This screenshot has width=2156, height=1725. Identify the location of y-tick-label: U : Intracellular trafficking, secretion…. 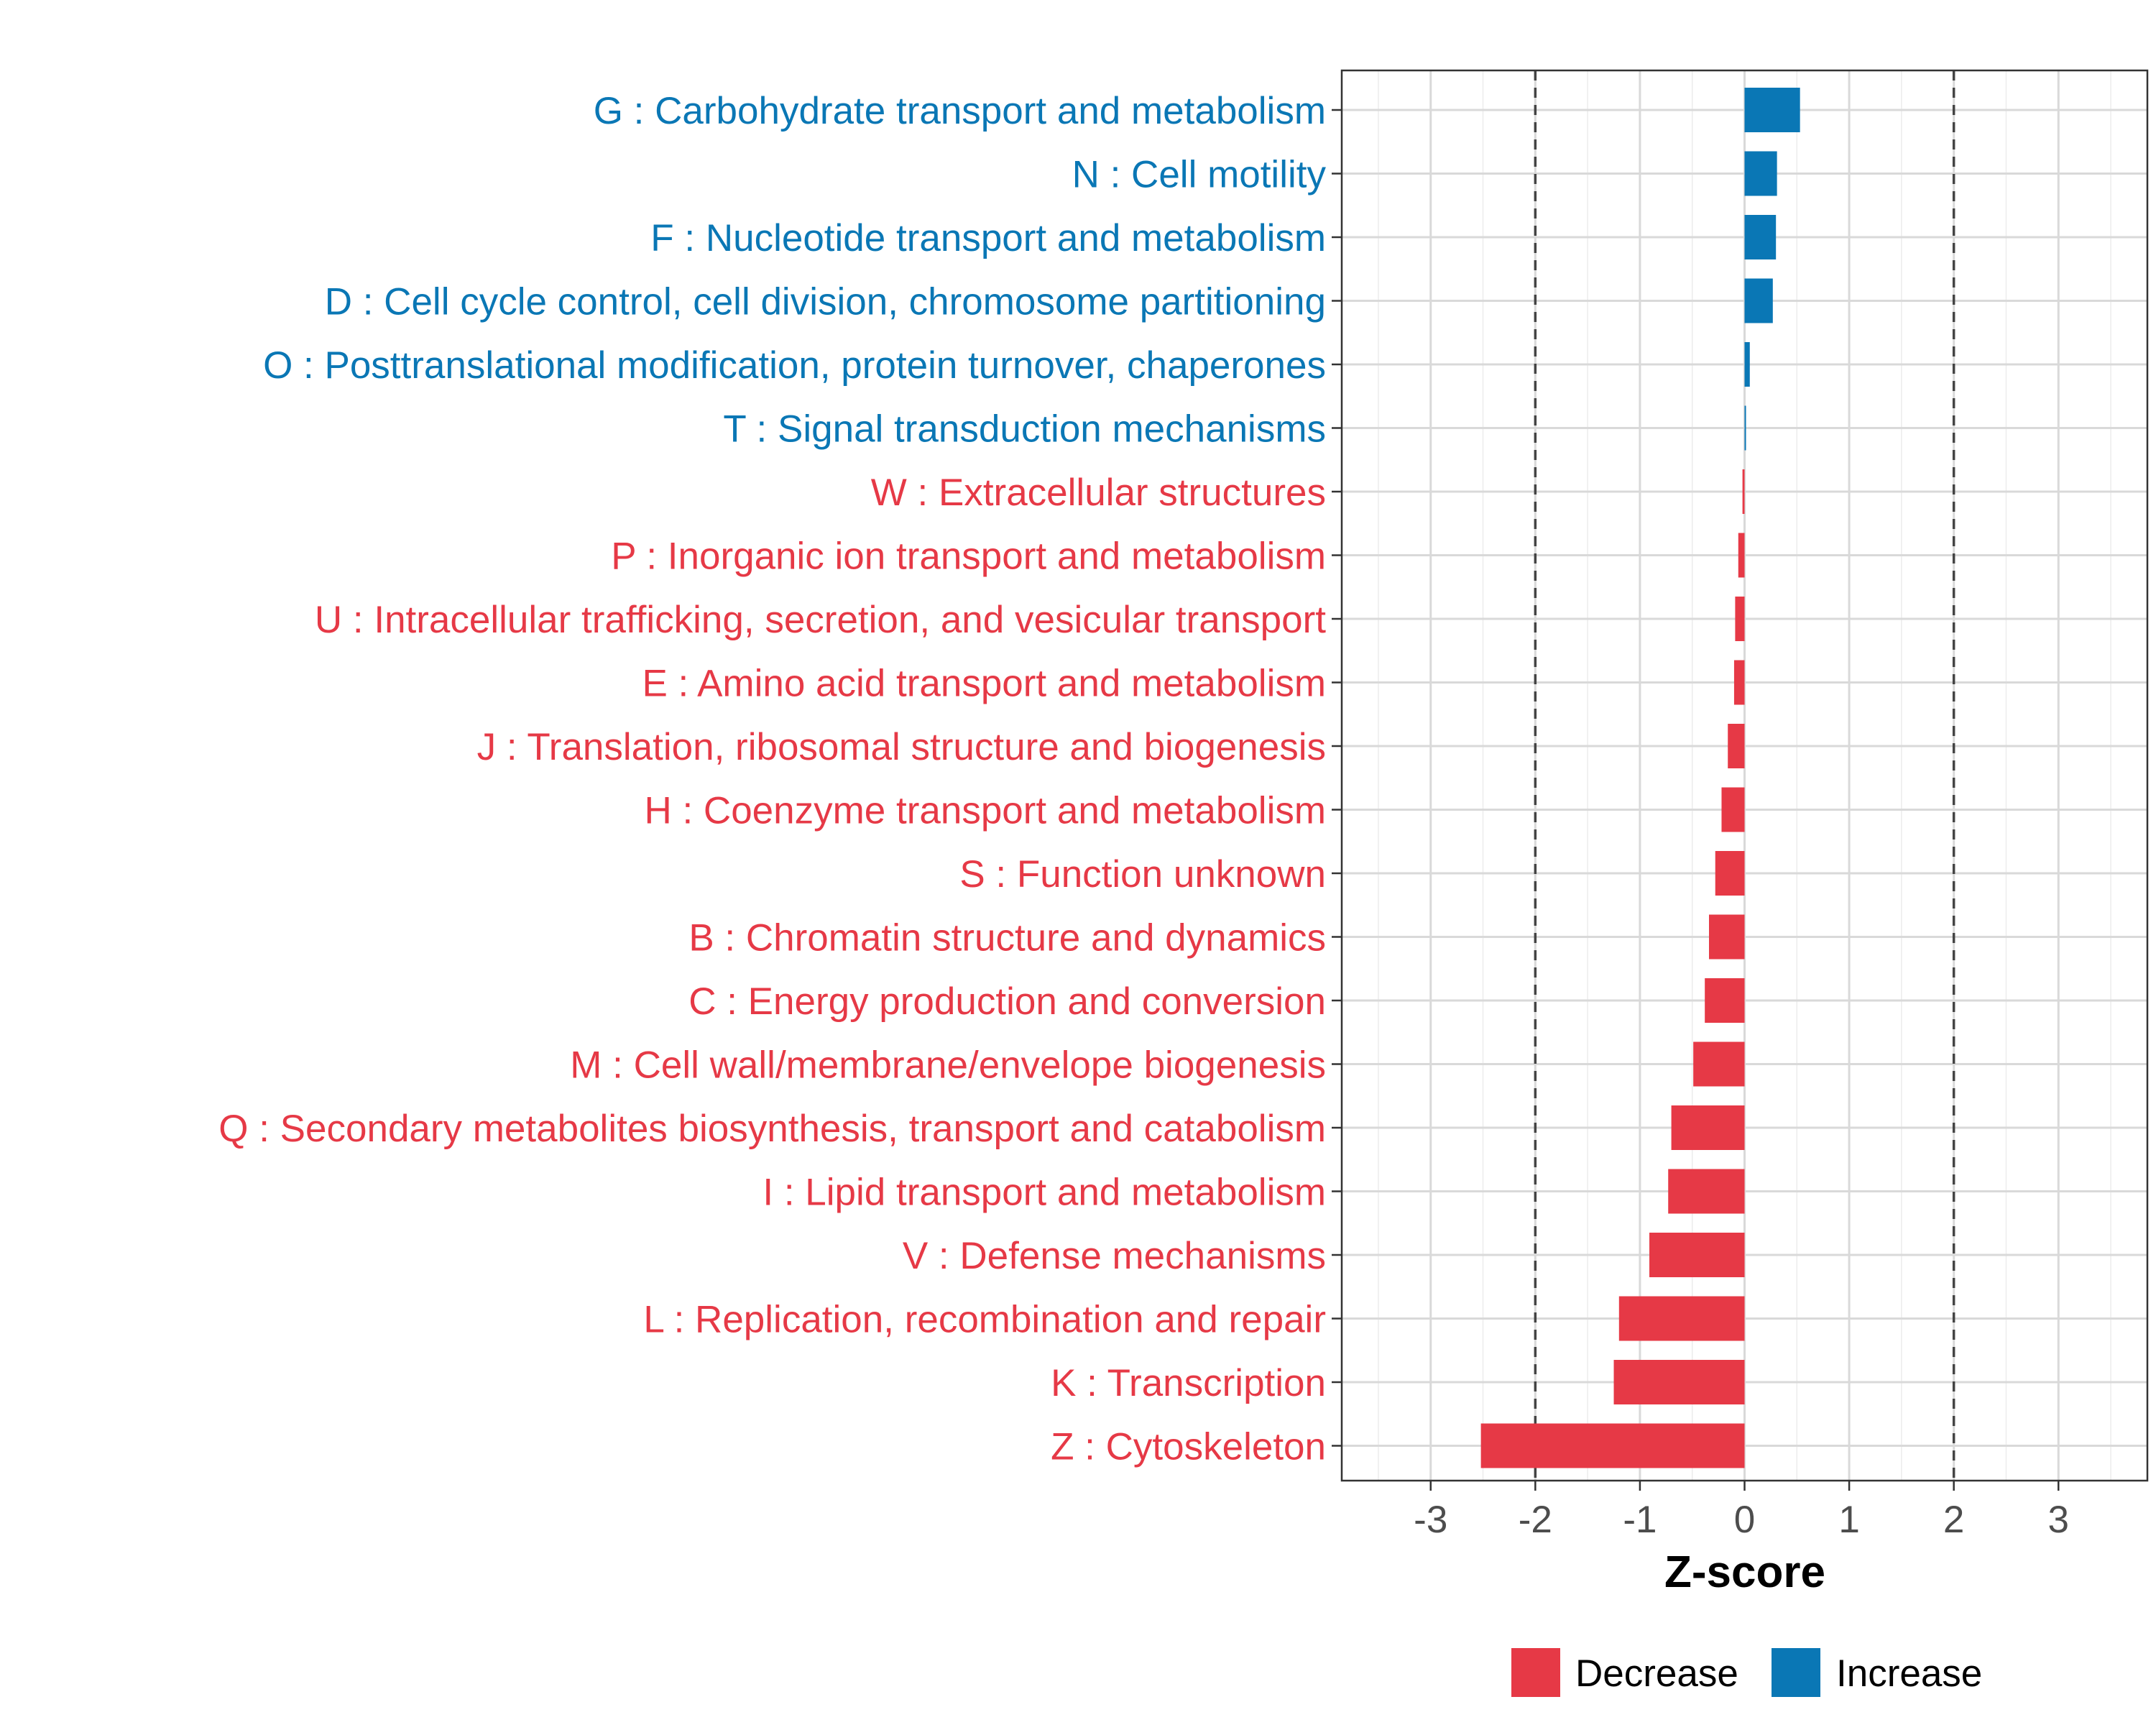
(821, 620).